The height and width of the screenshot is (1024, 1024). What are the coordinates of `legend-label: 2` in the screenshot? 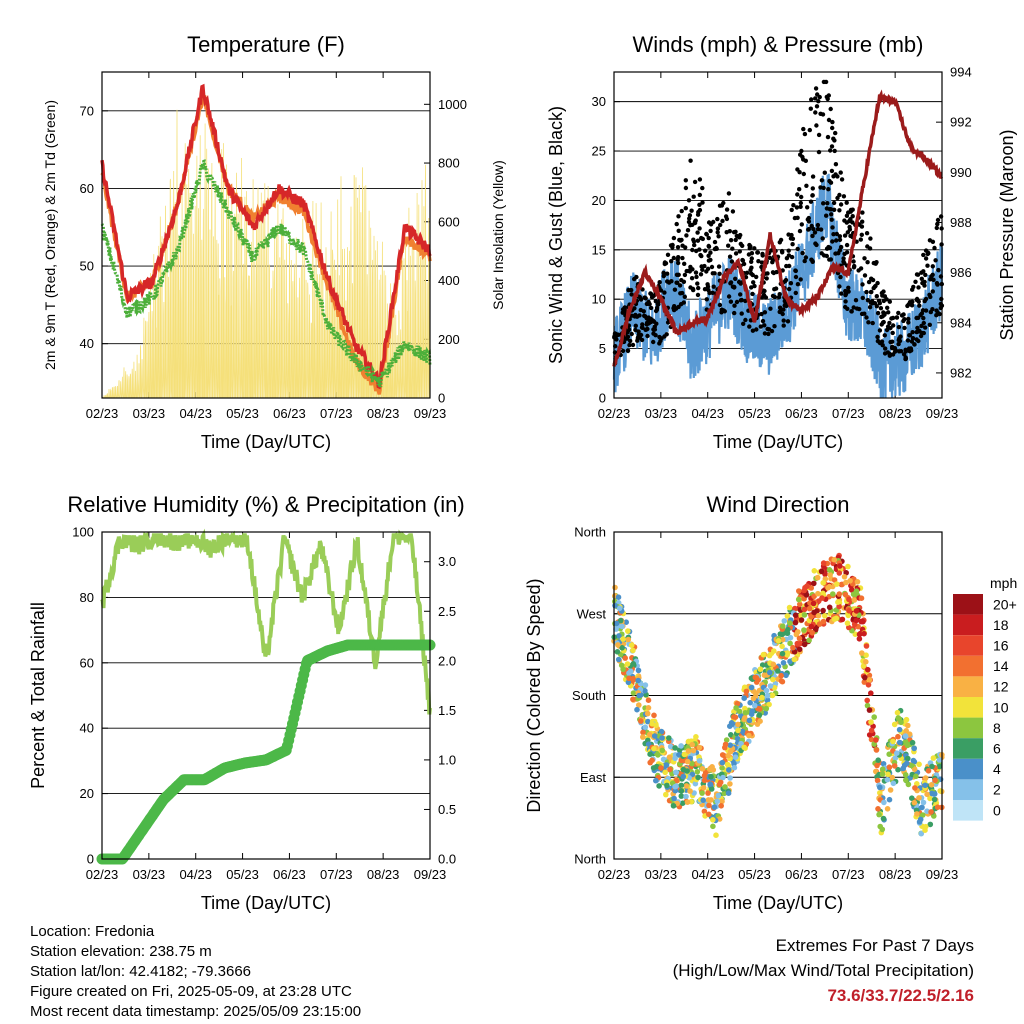 It's located at (997, 790).